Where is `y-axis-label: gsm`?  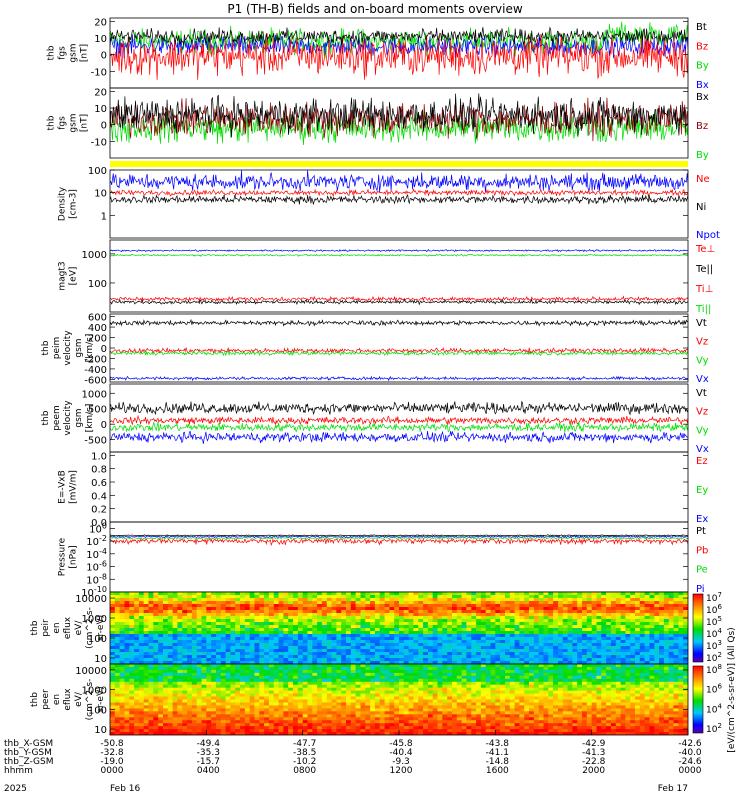
y-axis-label: gsm is located at coordinates (74, 52).